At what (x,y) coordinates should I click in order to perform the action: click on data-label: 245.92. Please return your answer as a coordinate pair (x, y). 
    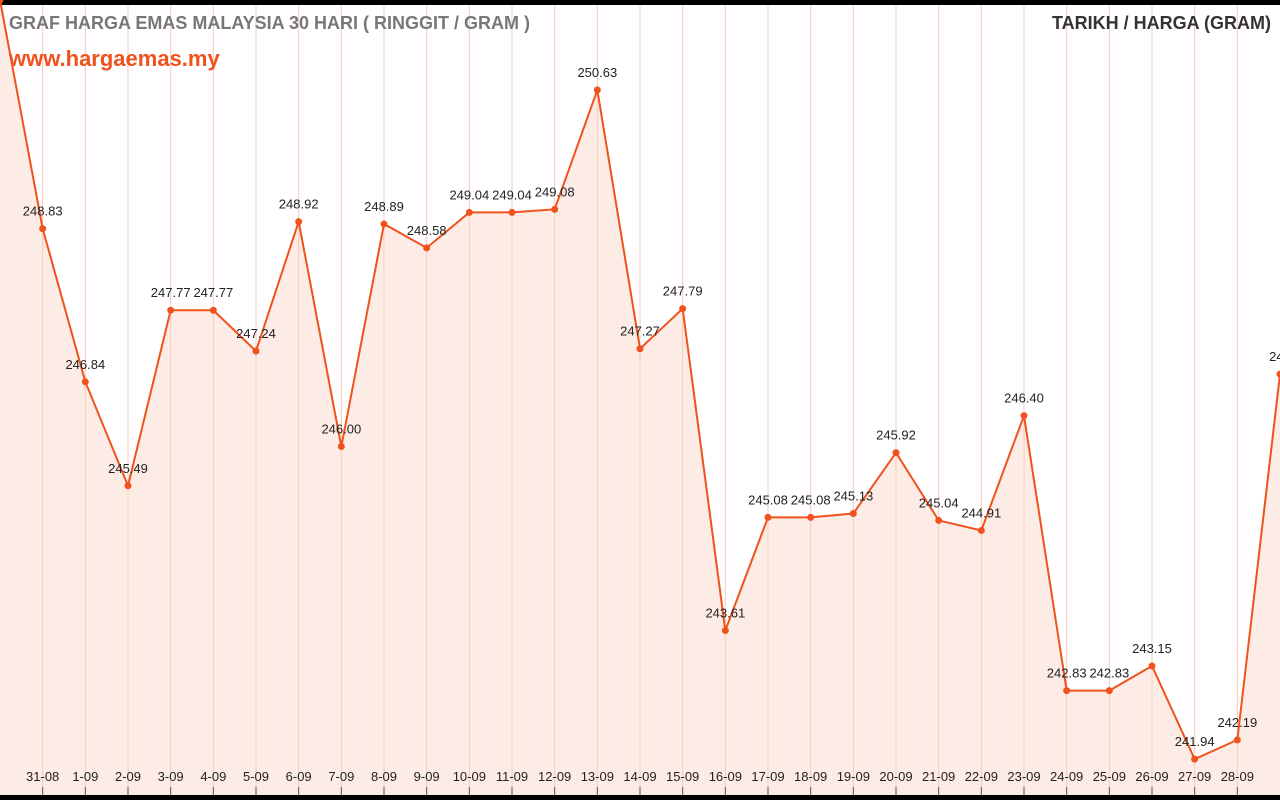
    Looking at the image, I should click on (896, 435).